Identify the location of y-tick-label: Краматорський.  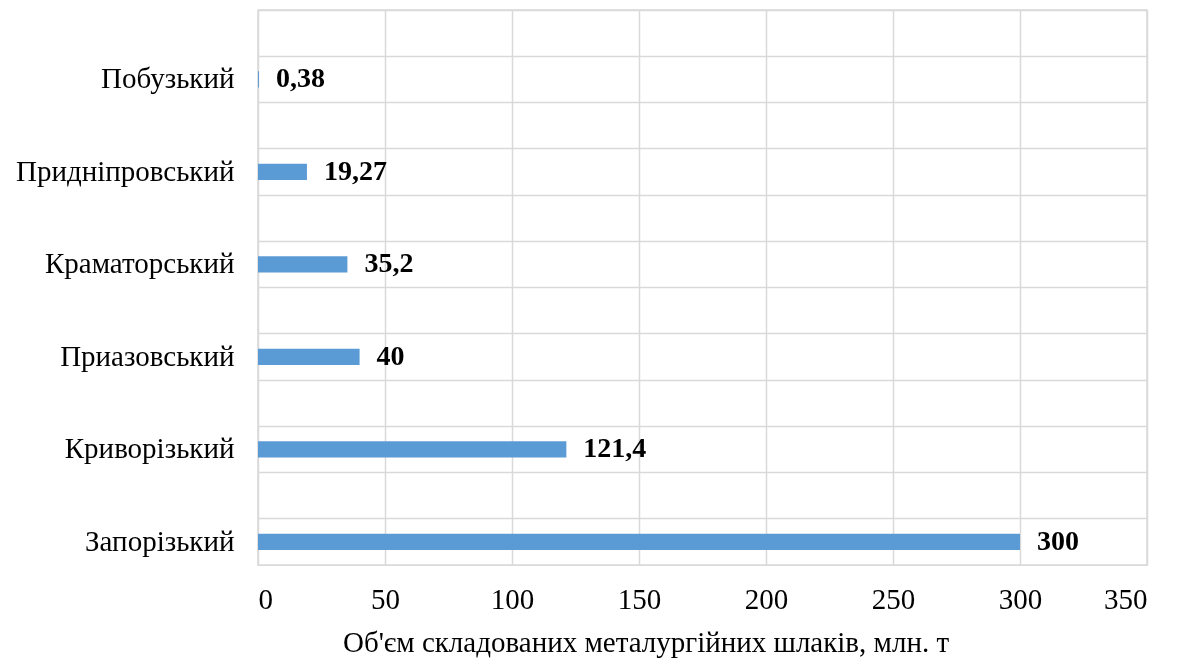
(139, 263).